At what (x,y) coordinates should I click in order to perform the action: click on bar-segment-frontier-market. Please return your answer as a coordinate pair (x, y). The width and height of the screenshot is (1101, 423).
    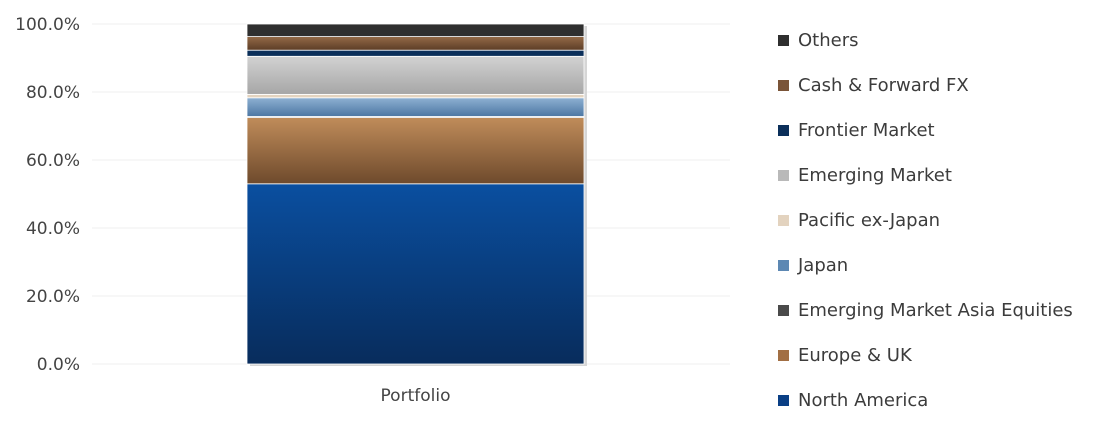
    Looking at the image, I should click on (415, 53).